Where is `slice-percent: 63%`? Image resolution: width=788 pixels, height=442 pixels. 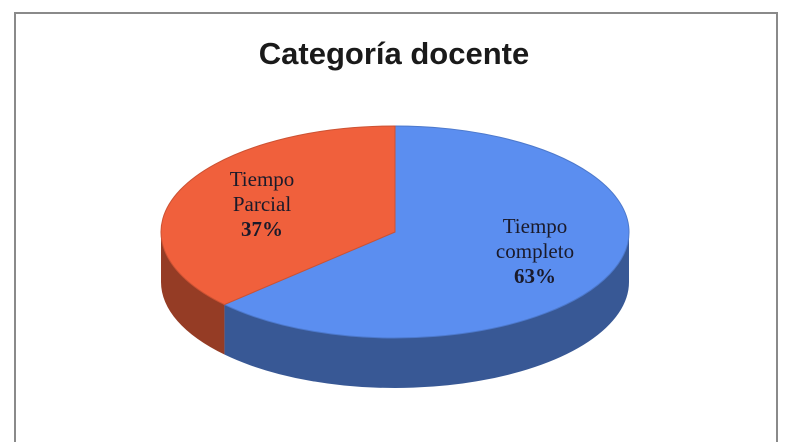
slice-percent: 63% is located at coordinates (535, 276).